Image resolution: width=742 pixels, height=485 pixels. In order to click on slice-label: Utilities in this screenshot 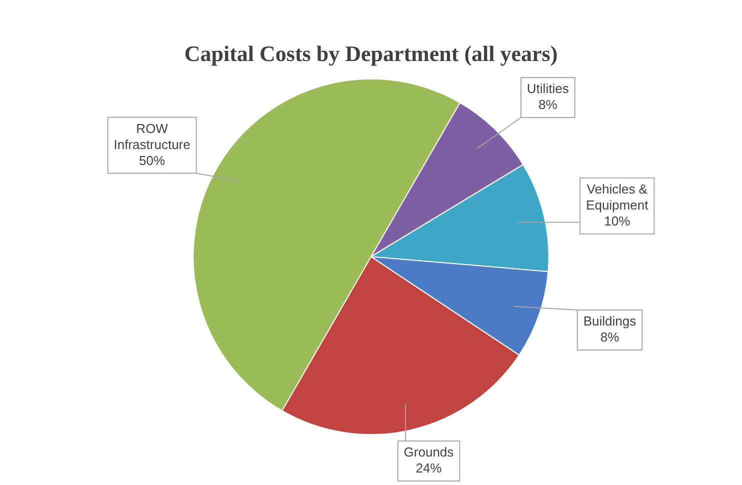, I will do `click(548, 88)`.